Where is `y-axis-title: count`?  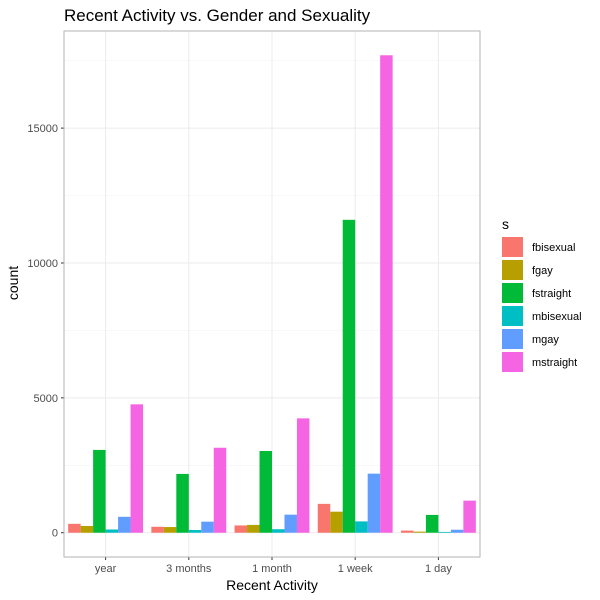 y-axis-title: count is located at coordinates (13, 283).